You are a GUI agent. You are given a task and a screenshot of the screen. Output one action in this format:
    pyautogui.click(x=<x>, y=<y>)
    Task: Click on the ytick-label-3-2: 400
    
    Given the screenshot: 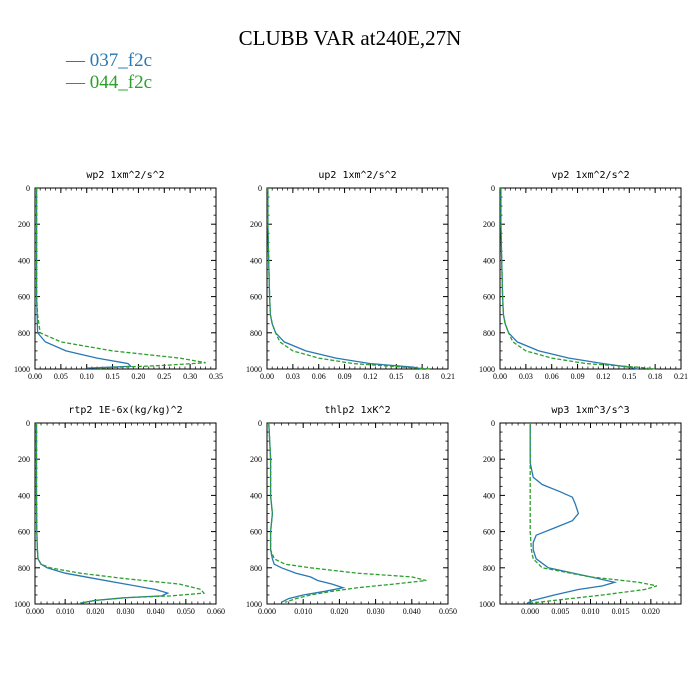 What is the action you would take?
    pyautogui.click(x=24, y=495)
    